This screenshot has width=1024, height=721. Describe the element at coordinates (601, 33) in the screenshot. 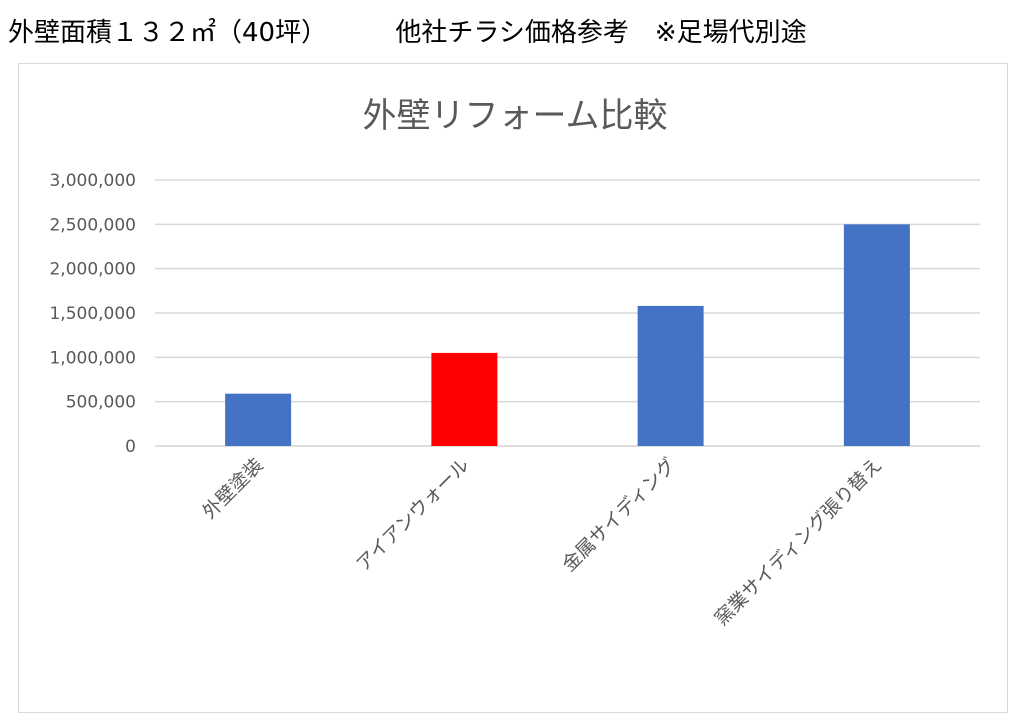

I see `header-note-text: 他社チラシ価格参考 ※足場代別途` at that location.